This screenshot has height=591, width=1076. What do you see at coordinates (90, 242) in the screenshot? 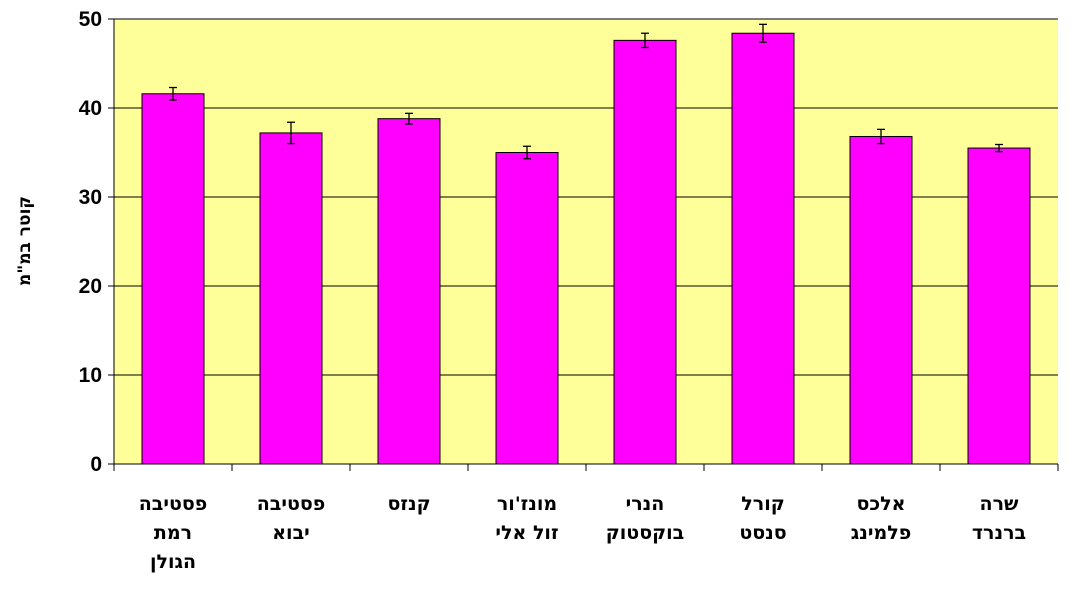
I see `y-tick-labels: 0 10 20 30 40 50` at bounding box center [90, 242].